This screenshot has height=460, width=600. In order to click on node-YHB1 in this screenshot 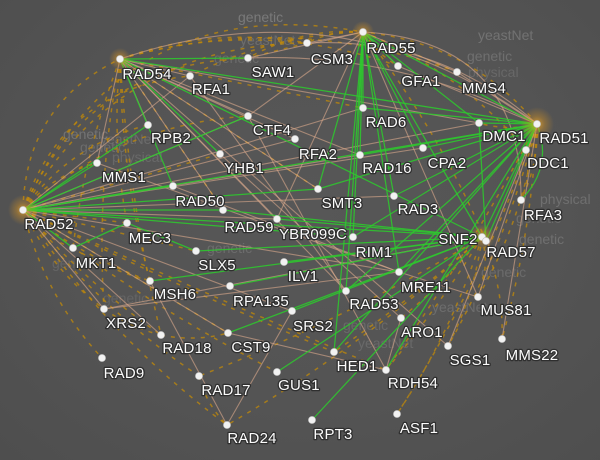, I will do `click(220, 154)`.